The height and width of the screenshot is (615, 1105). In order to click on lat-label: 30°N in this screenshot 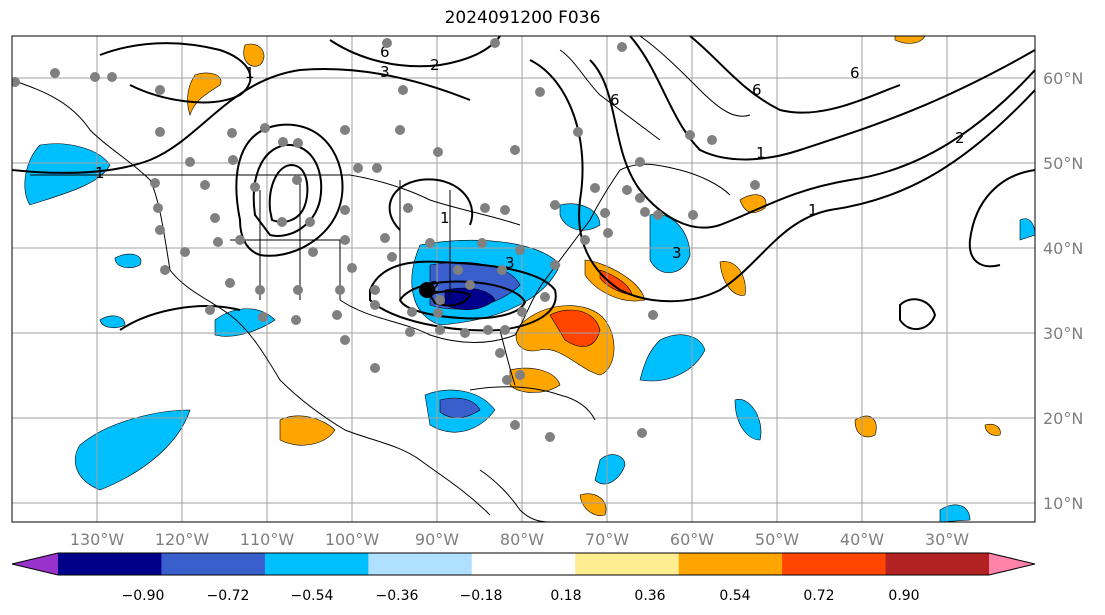, I will do `click(1063, 333)`.